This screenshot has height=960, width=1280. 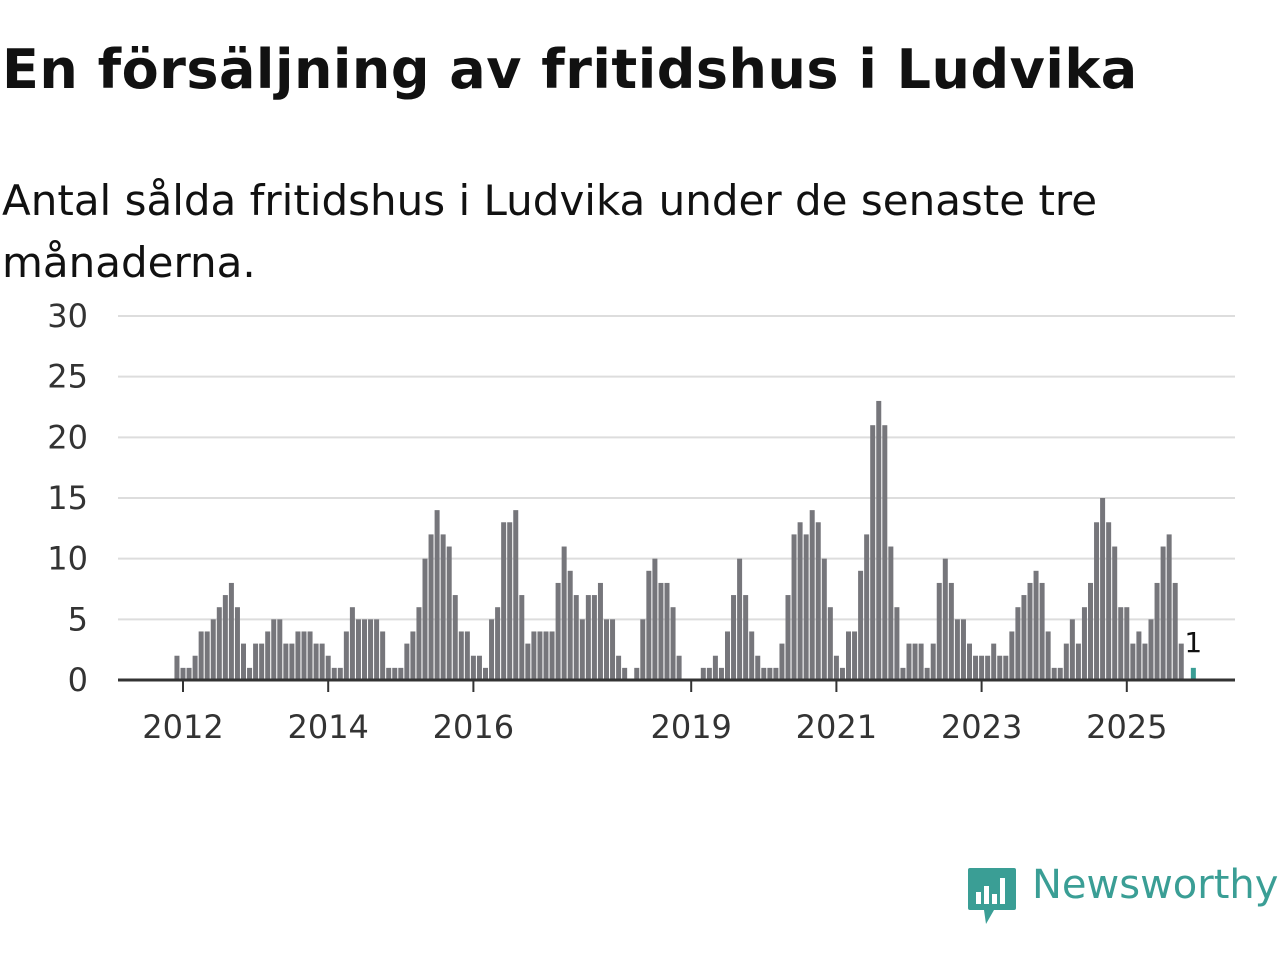 What do you see at coordinates (1193, 642) in the screenshot?
I see `last-value-label: 1` at bounding box center [1193, 642].